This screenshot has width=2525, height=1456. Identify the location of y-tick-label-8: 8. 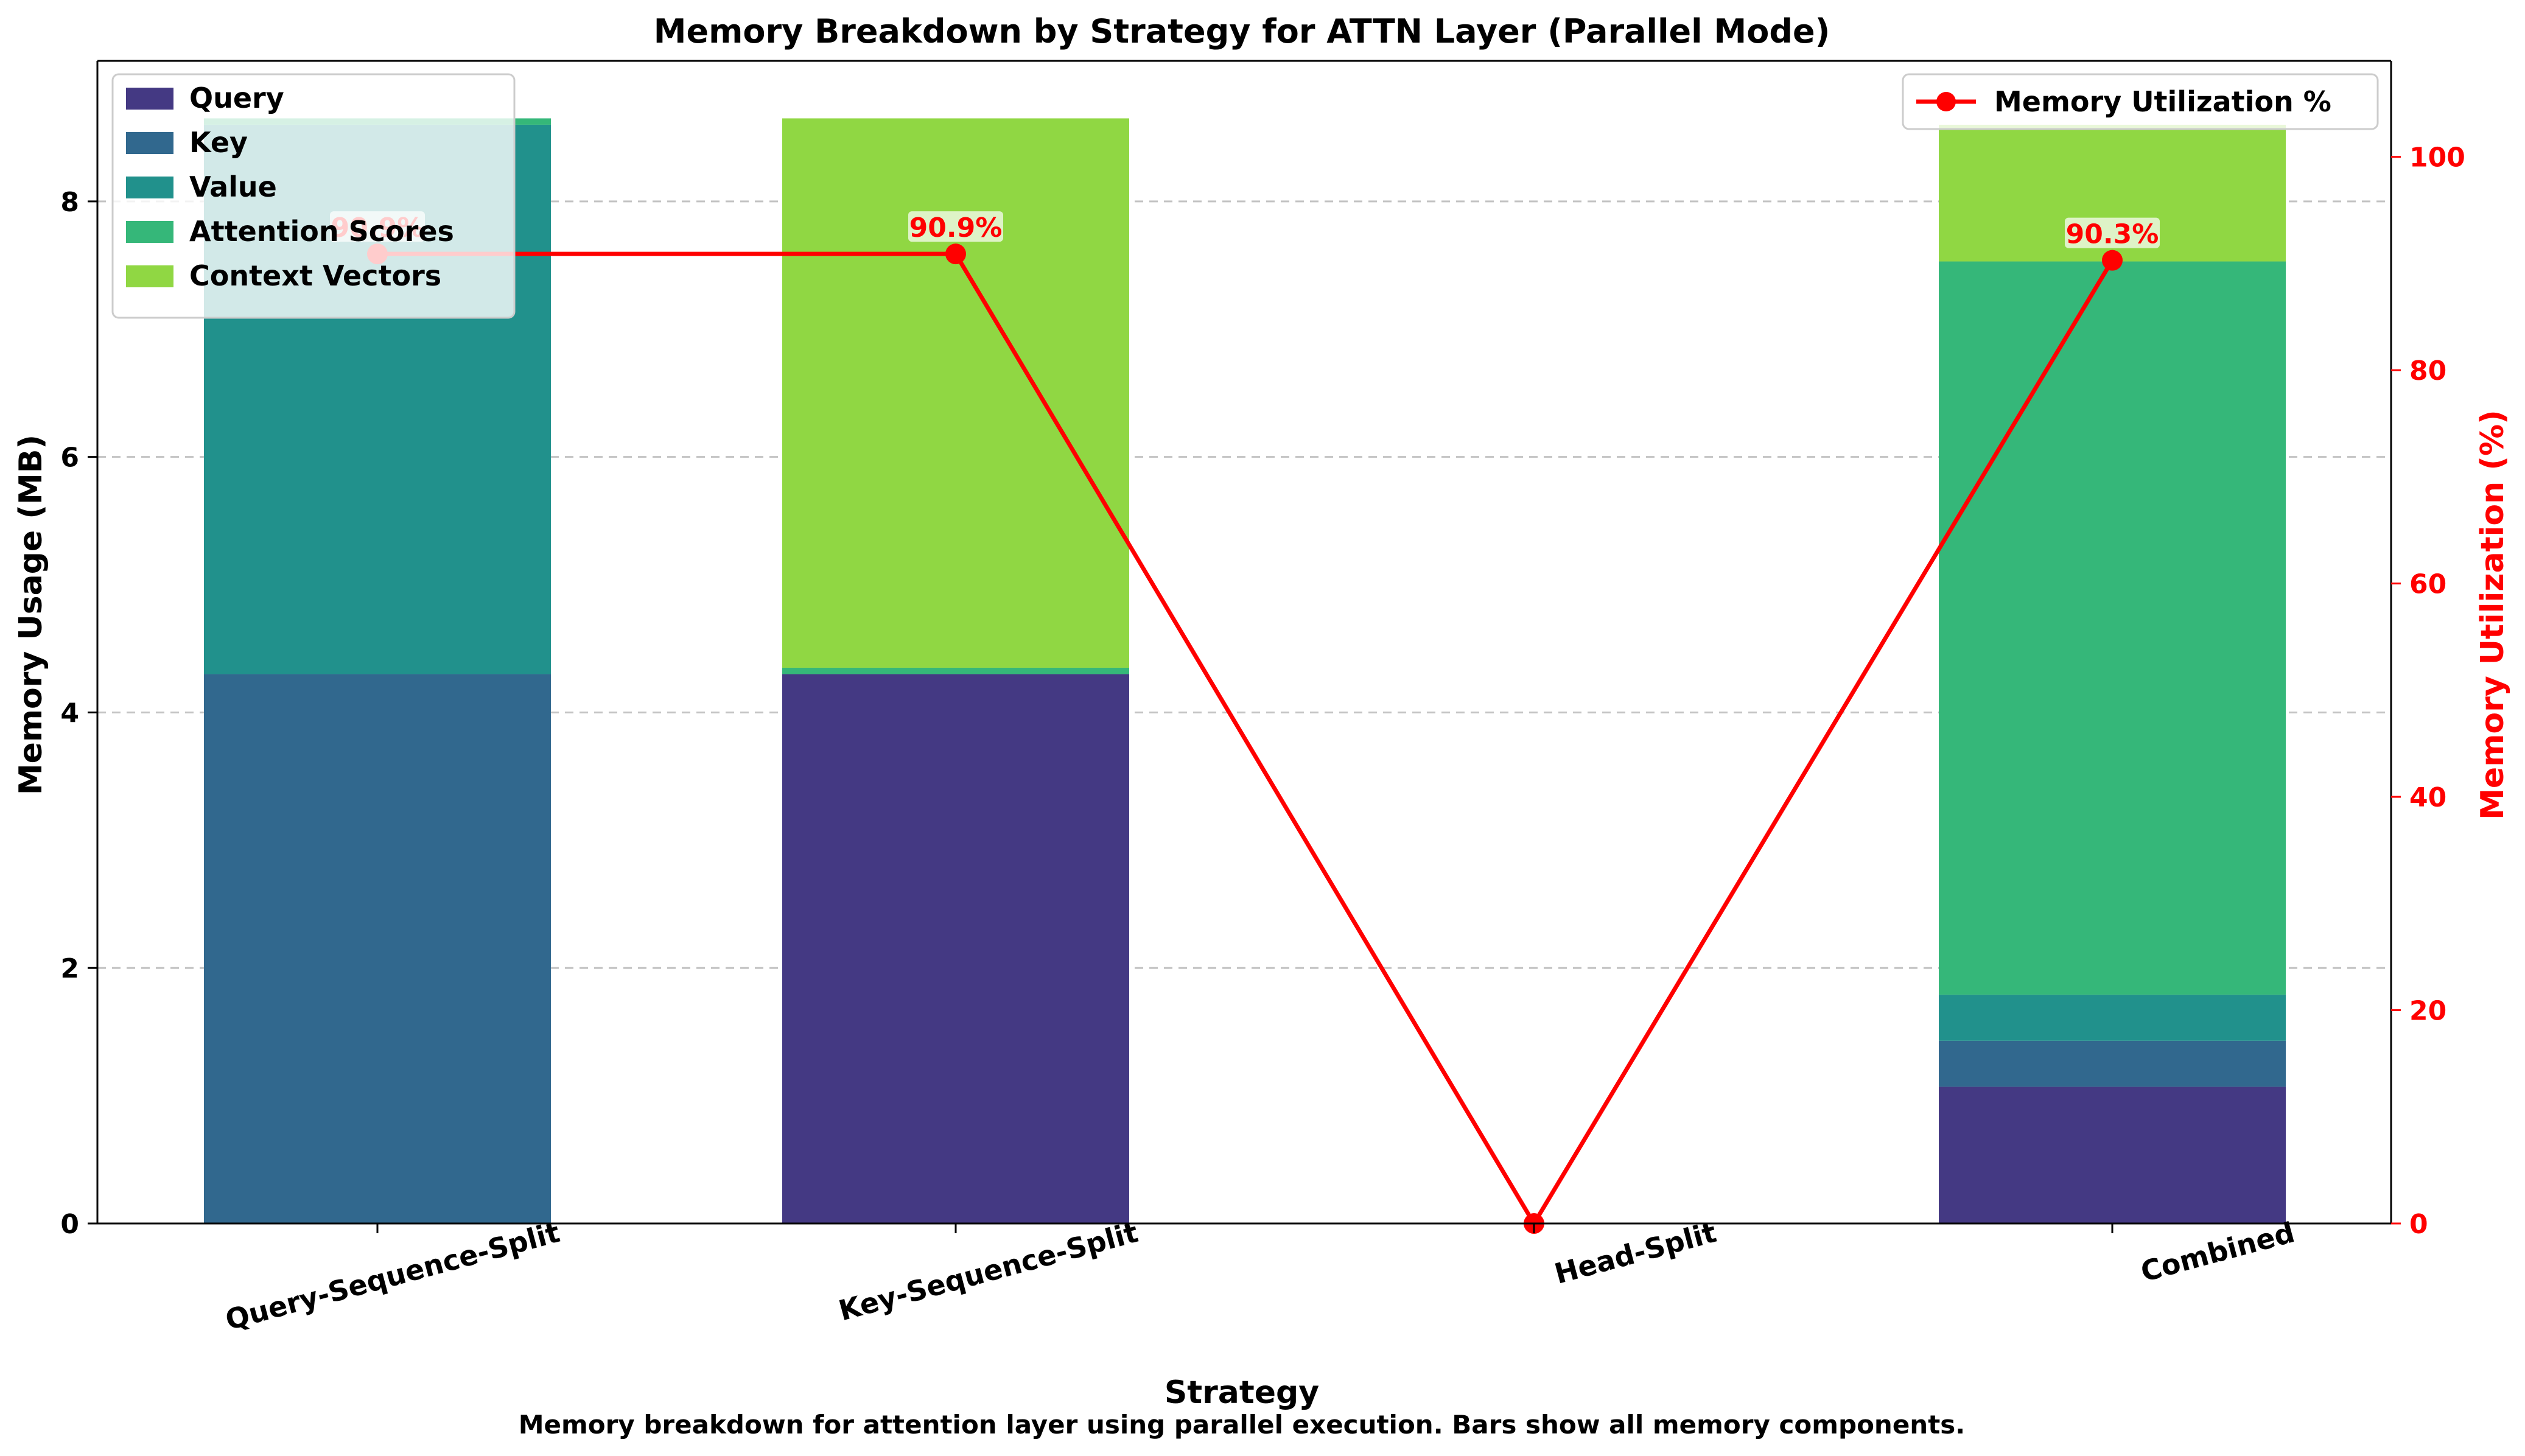
(69, 202).